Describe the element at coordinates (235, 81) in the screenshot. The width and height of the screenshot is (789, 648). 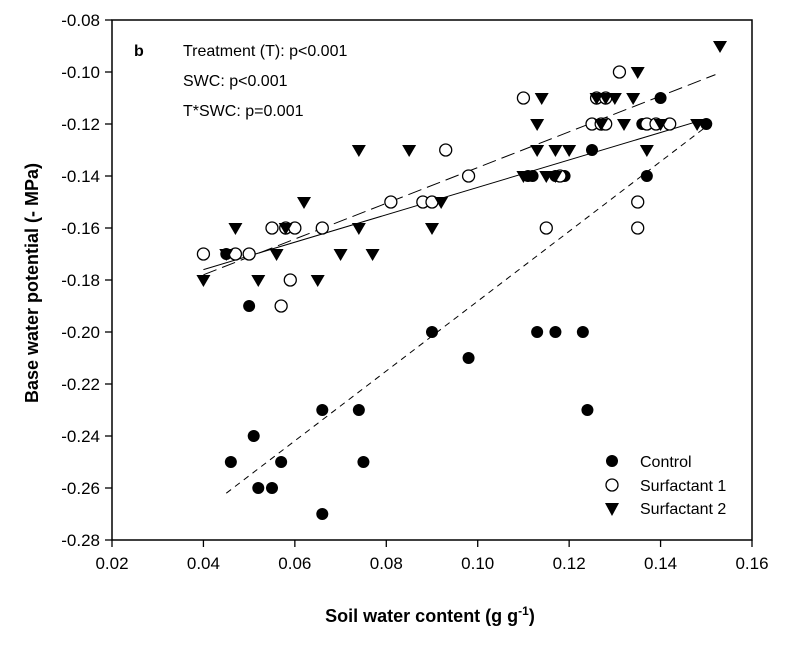
I see `annotation-swc: SWC: p<0.001` at that location.